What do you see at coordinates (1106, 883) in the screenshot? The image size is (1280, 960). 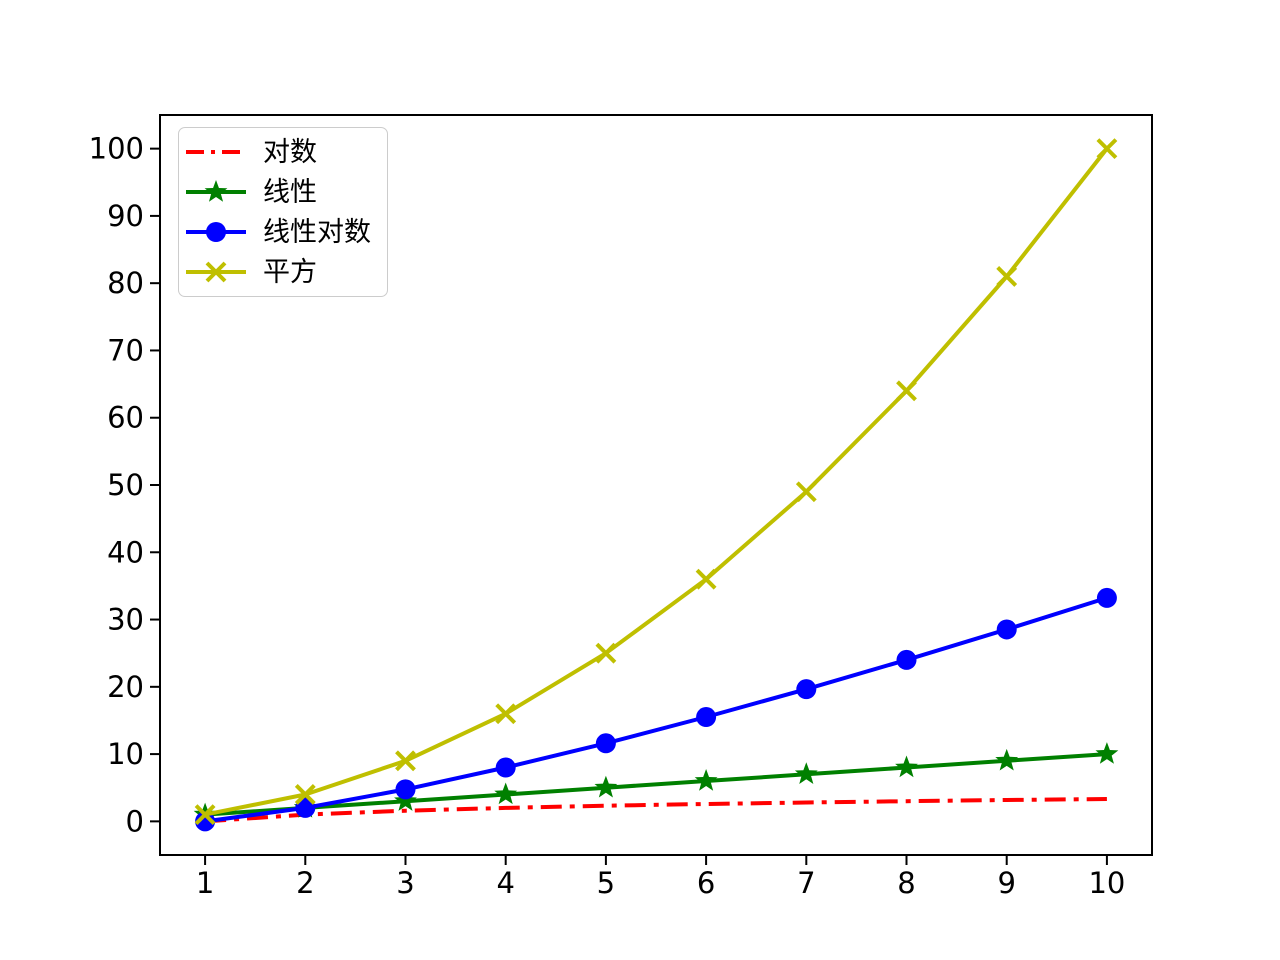 I see `x-tick-label: 10` at bounding box center [1106, 883].